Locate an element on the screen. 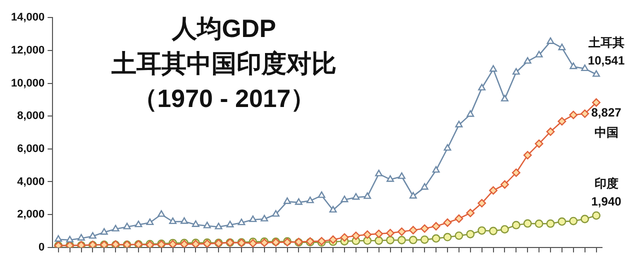  y-tick-label: 12,000 is located at coordinates (27, 50).